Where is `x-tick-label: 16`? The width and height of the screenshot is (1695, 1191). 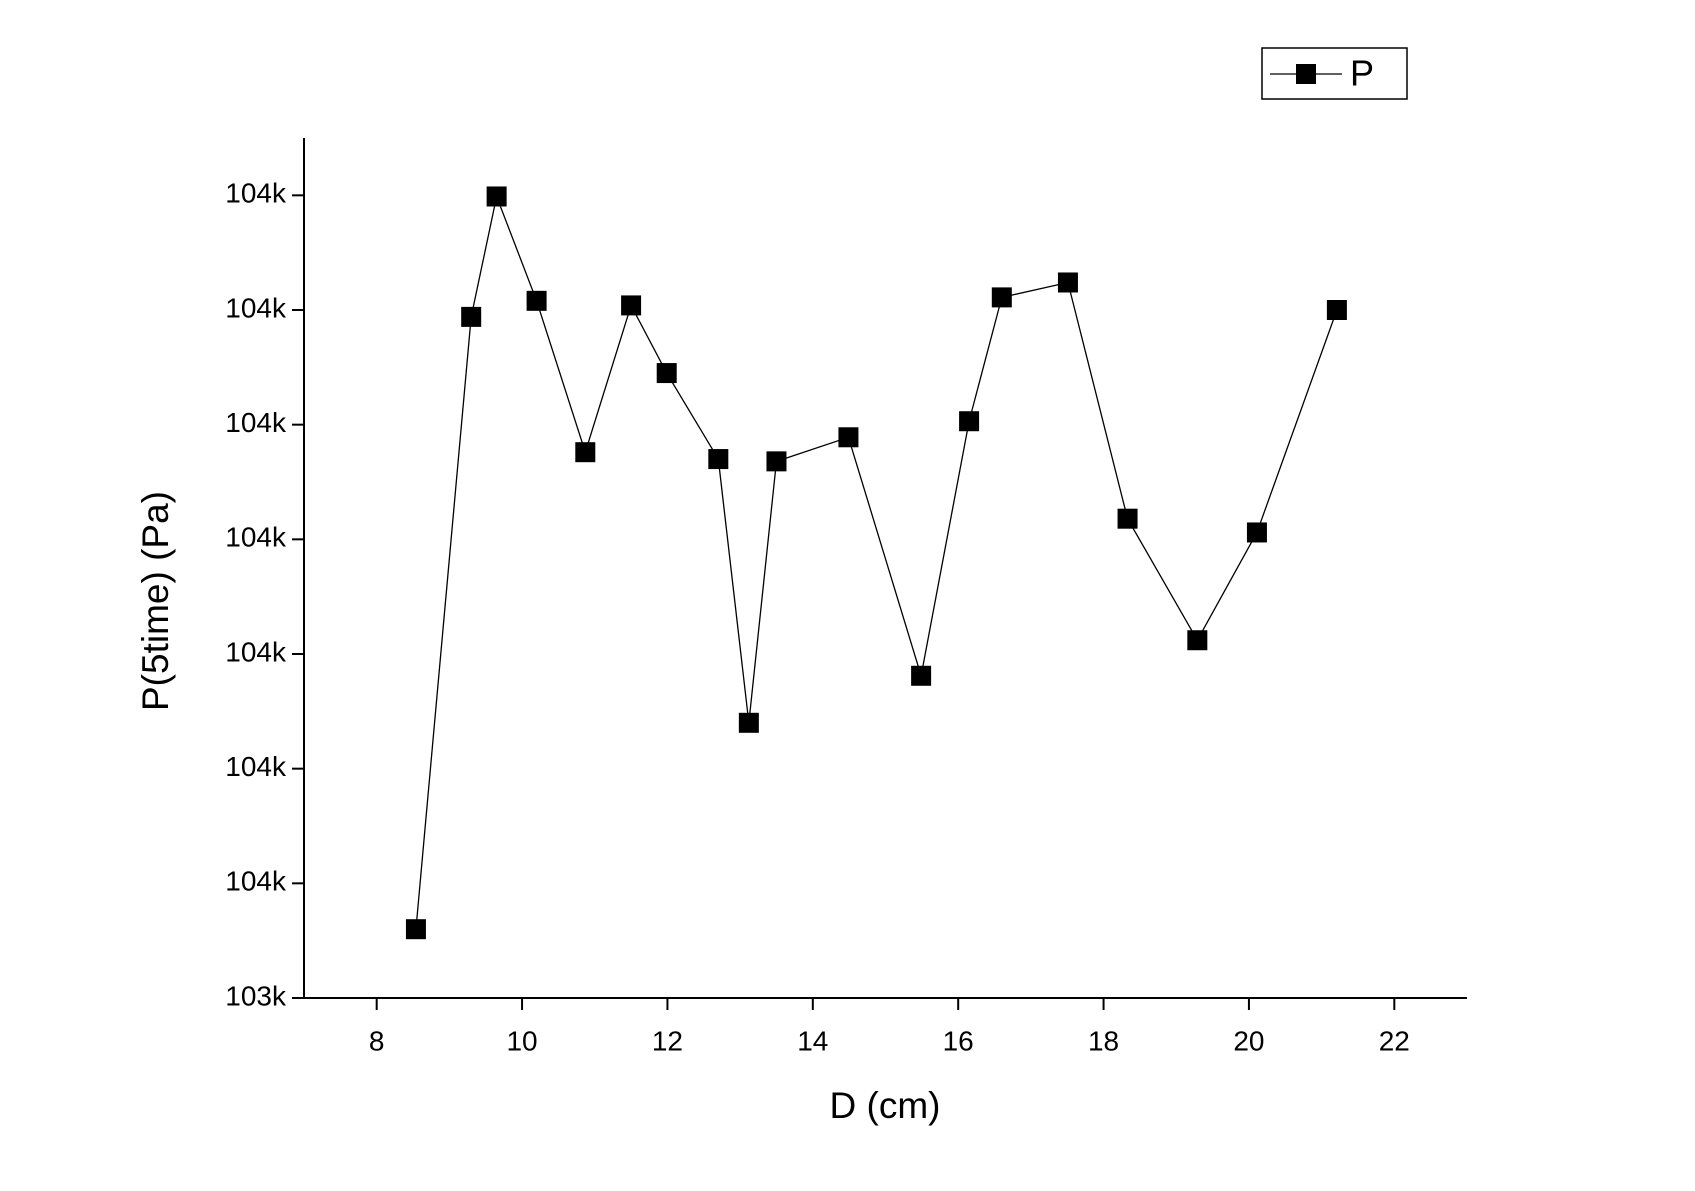
x-tick-label: 16 is located at coordinates (958, 1040).